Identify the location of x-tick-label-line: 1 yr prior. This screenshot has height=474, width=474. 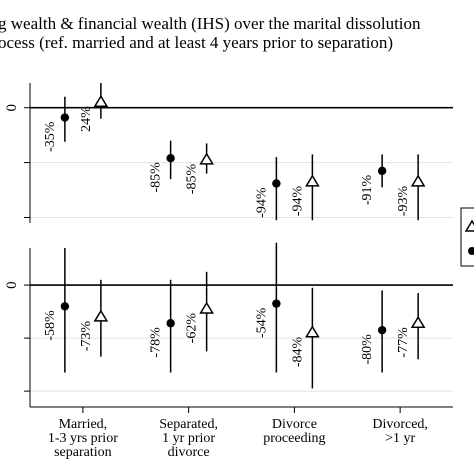
(188, 438).